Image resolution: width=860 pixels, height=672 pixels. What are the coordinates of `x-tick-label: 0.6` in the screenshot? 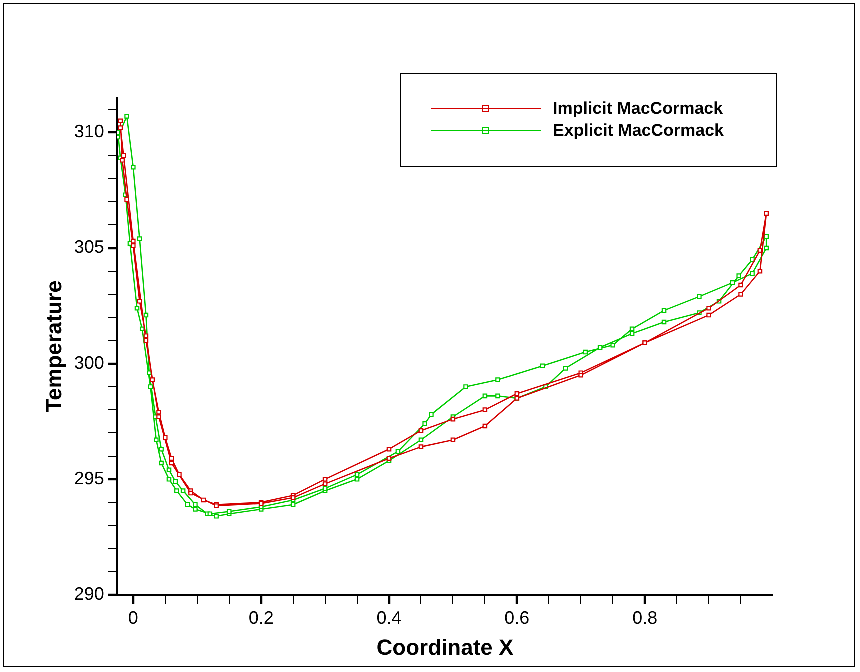 It's located at (517, 618).